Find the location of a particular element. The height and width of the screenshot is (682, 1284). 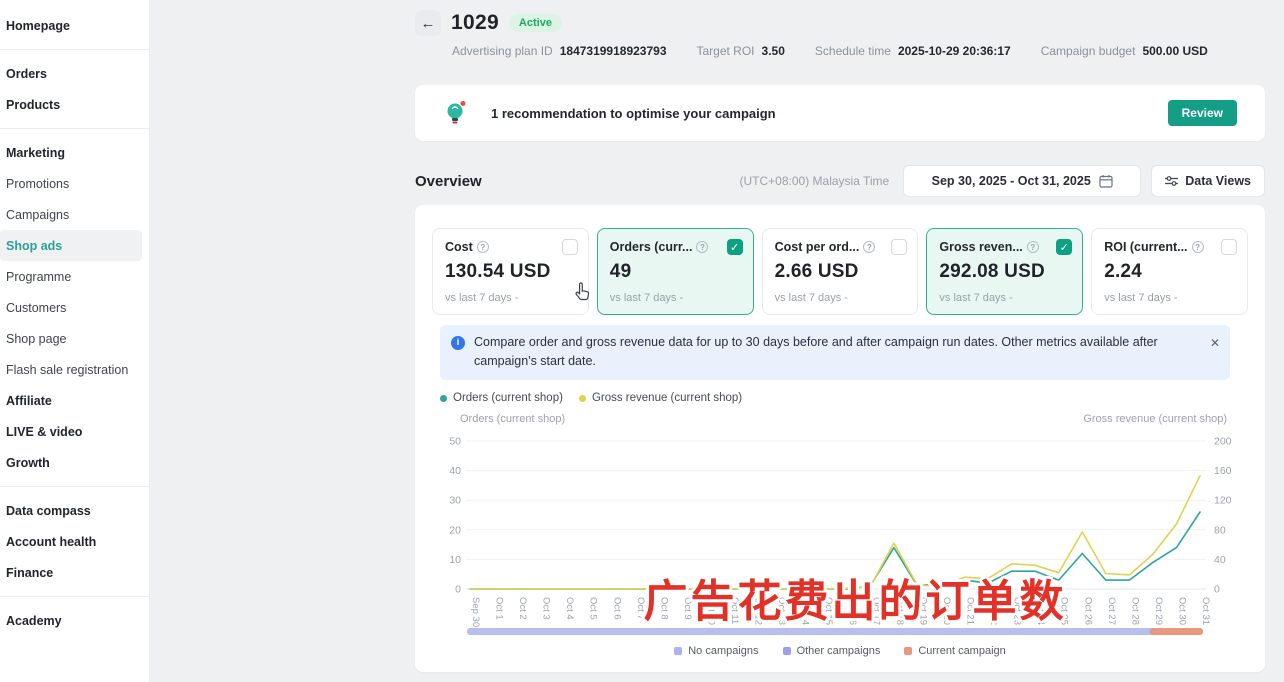

svg-text: Oct 24 is located at coordinates (1040, 611).